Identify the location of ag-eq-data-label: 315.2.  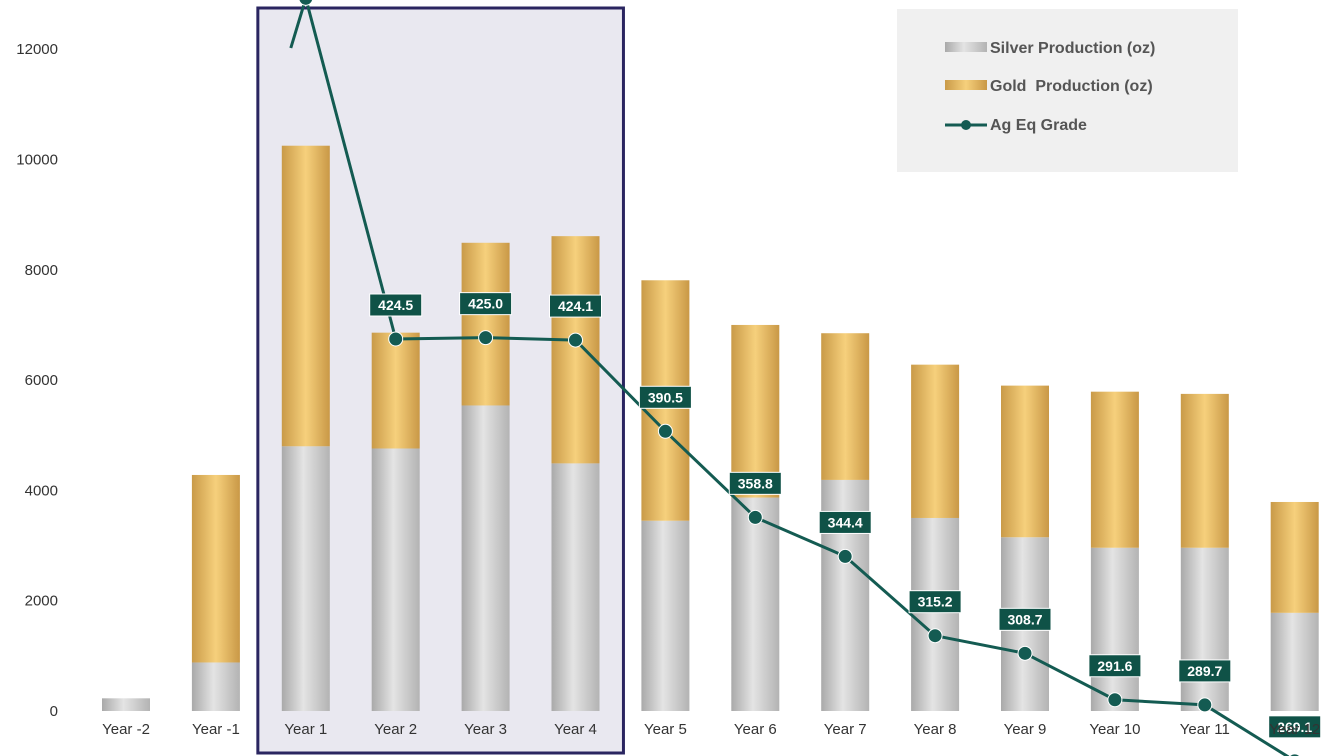
(935, 602).